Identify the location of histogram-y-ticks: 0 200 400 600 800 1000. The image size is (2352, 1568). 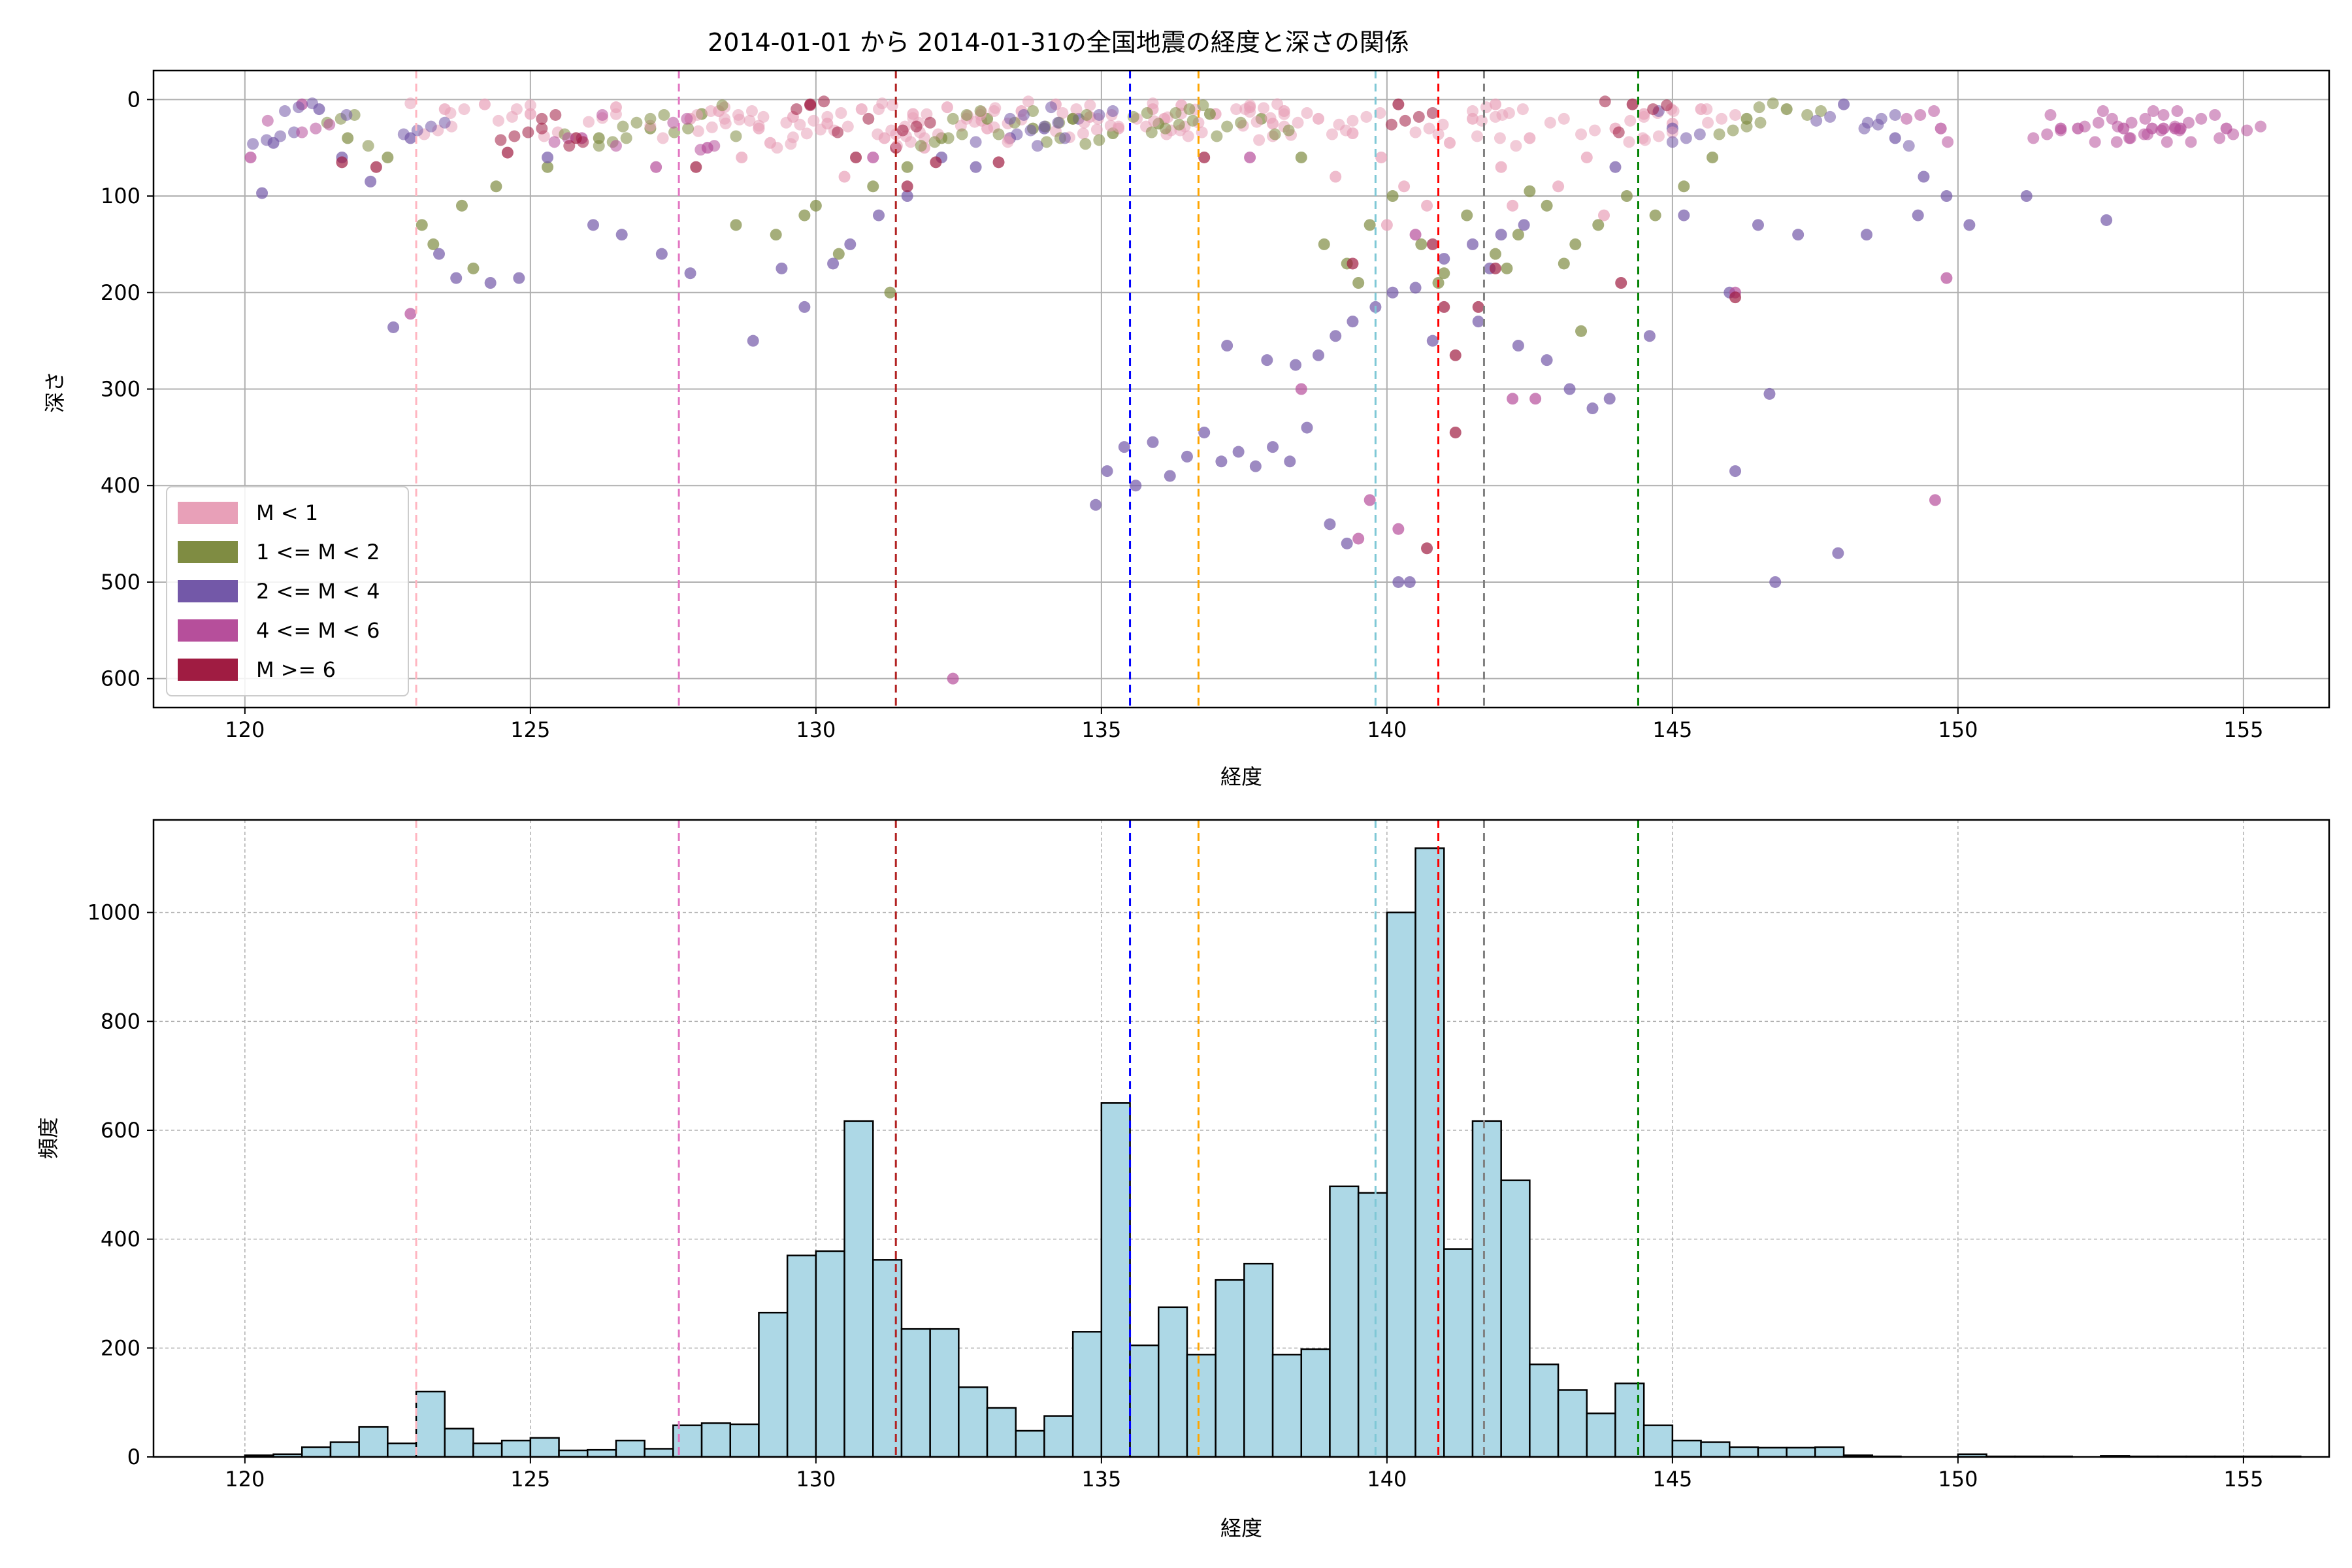
(121, 1184).